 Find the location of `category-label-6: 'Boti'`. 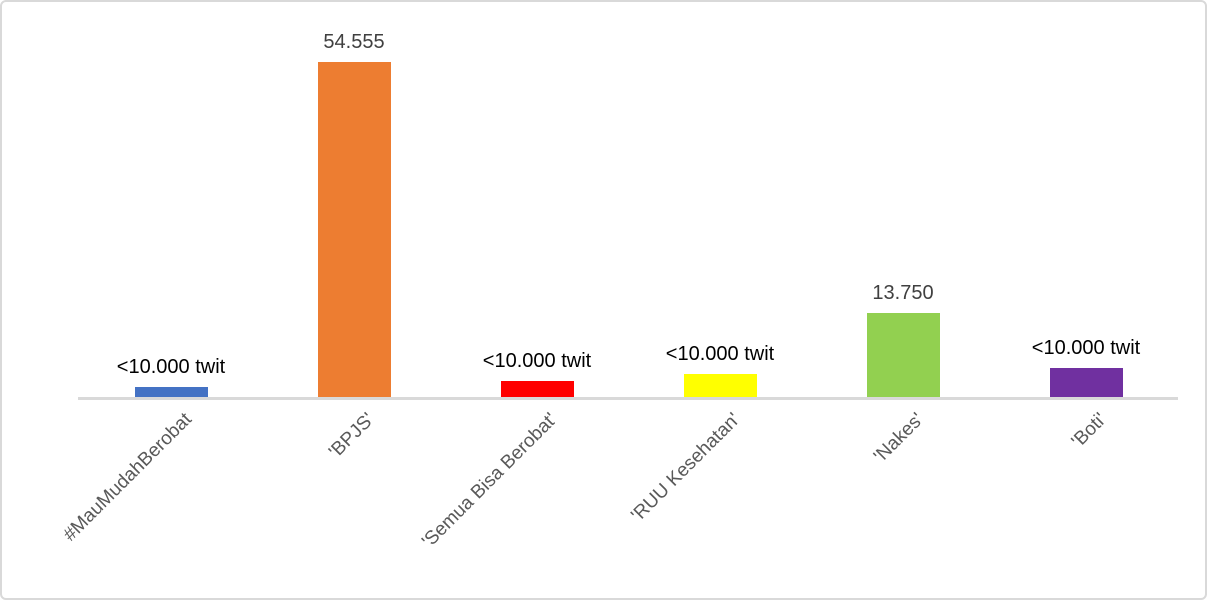

category-label-6: 'Boti' is located at coordinates (1089, 431).